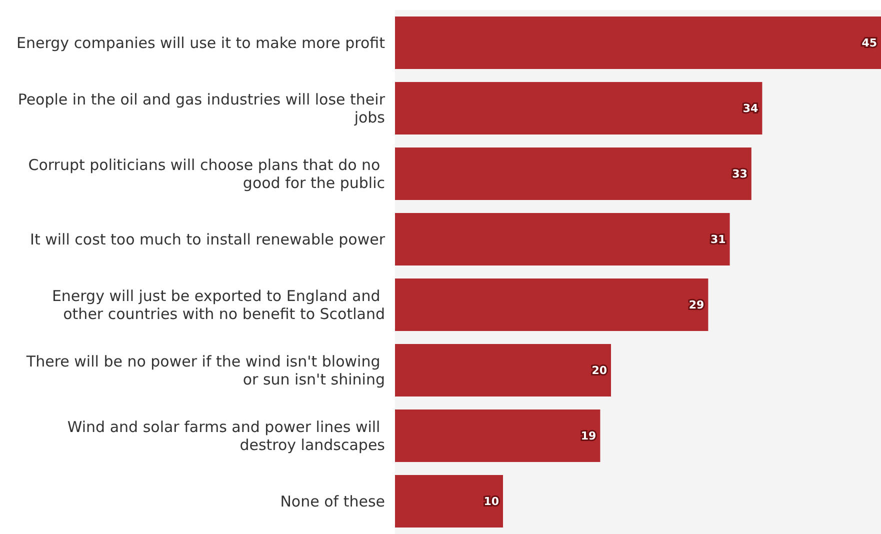 Image resolution: width=881 pixels, height=534 pixels. Describe the element at coordinates (226, 436) in the screenshot. I see `y-tick-label: Wind and solar farms and power lines will destroy landscapes` at that location.